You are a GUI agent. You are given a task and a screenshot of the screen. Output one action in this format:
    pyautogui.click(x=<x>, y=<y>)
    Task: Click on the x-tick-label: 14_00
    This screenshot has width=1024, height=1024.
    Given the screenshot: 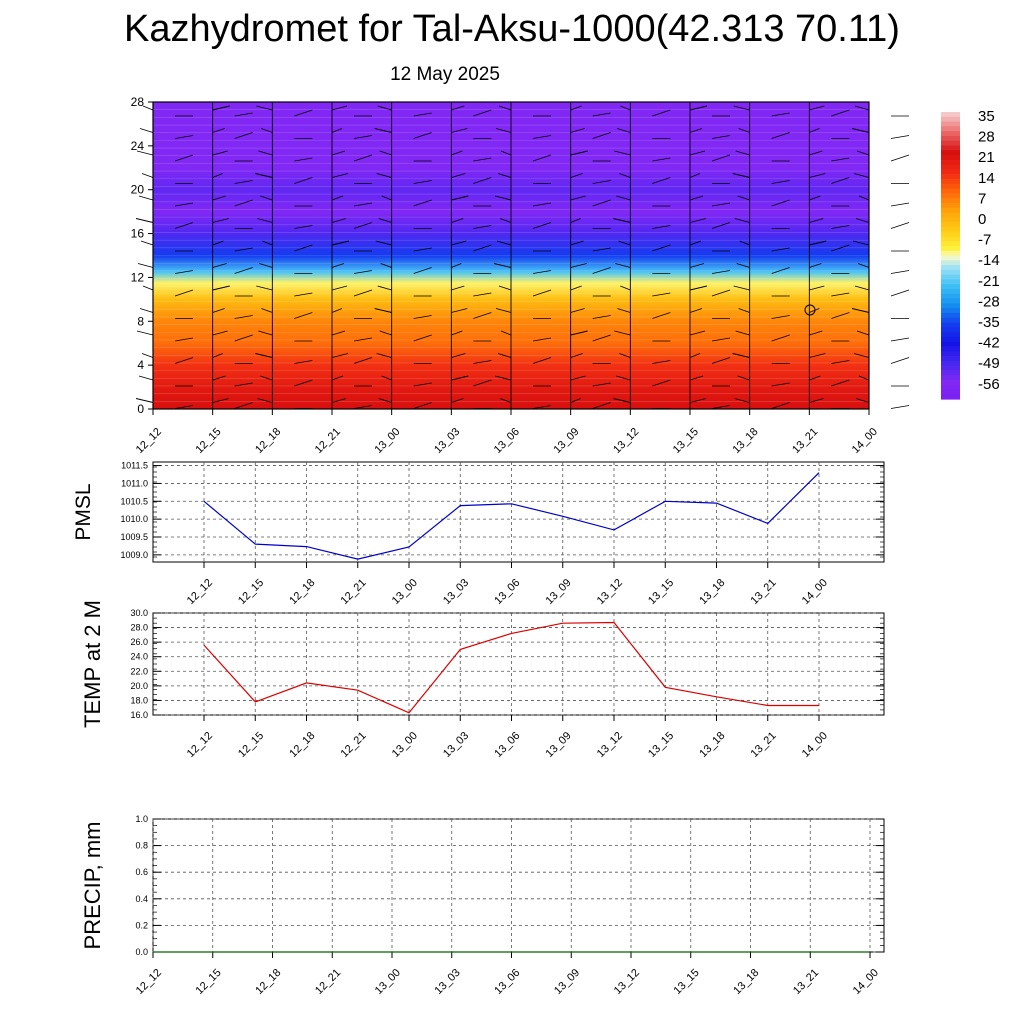 What is the action you would take?
    pyautogui.click(x=815, y=745)
    